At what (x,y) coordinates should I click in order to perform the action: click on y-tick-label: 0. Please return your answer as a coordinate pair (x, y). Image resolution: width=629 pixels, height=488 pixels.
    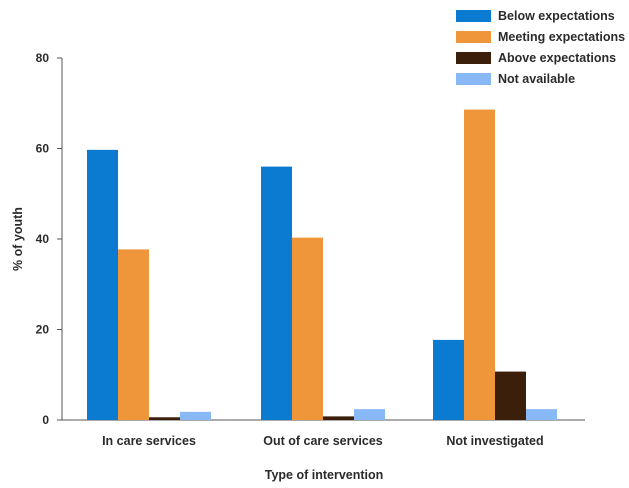
    Looking at the image, I should click on (45, 420).